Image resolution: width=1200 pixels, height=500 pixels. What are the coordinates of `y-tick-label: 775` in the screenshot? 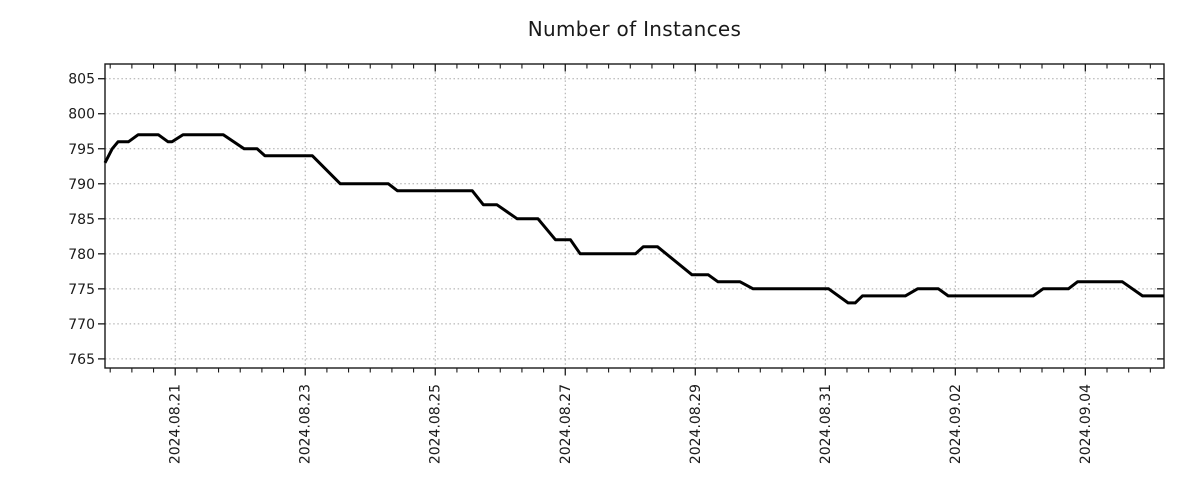 It's located at (81, 290).